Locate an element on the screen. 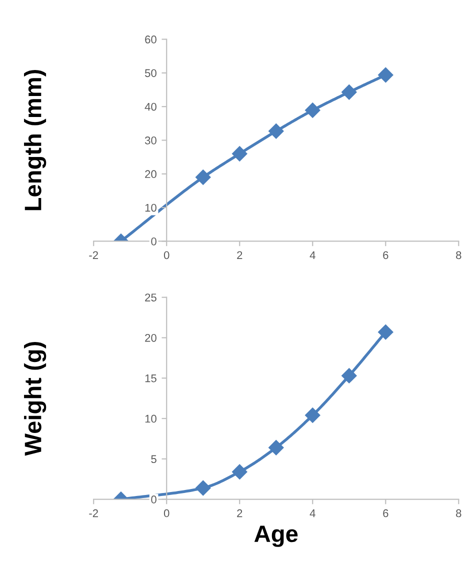 The image size is (468, 561). y-tick-label: 15 is located at coordinates (150, 378).